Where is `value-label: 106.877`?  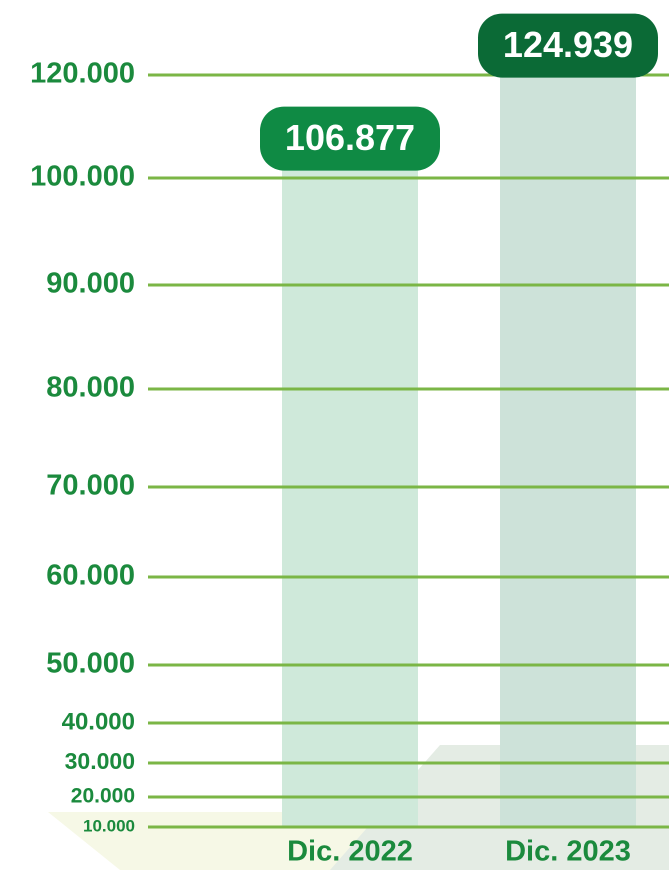 value-label: 106.877 is located at coordinates (350, 137).